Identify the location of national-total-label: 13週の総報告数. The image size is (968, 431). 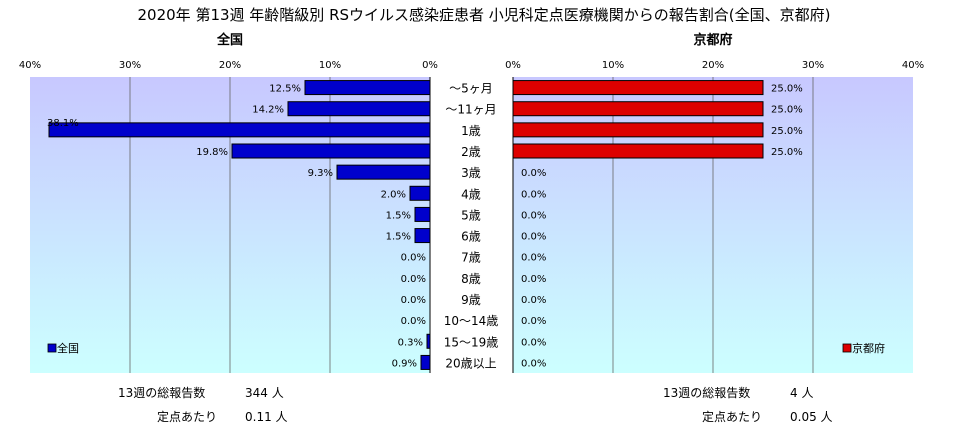
(162, 393).